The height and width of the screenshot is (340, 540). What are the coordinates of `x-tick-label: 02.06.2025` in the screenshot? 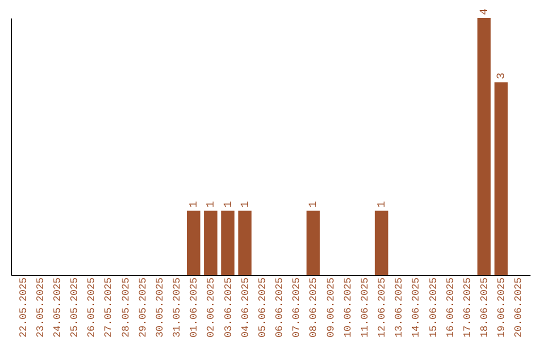 It's located at (212, 308).